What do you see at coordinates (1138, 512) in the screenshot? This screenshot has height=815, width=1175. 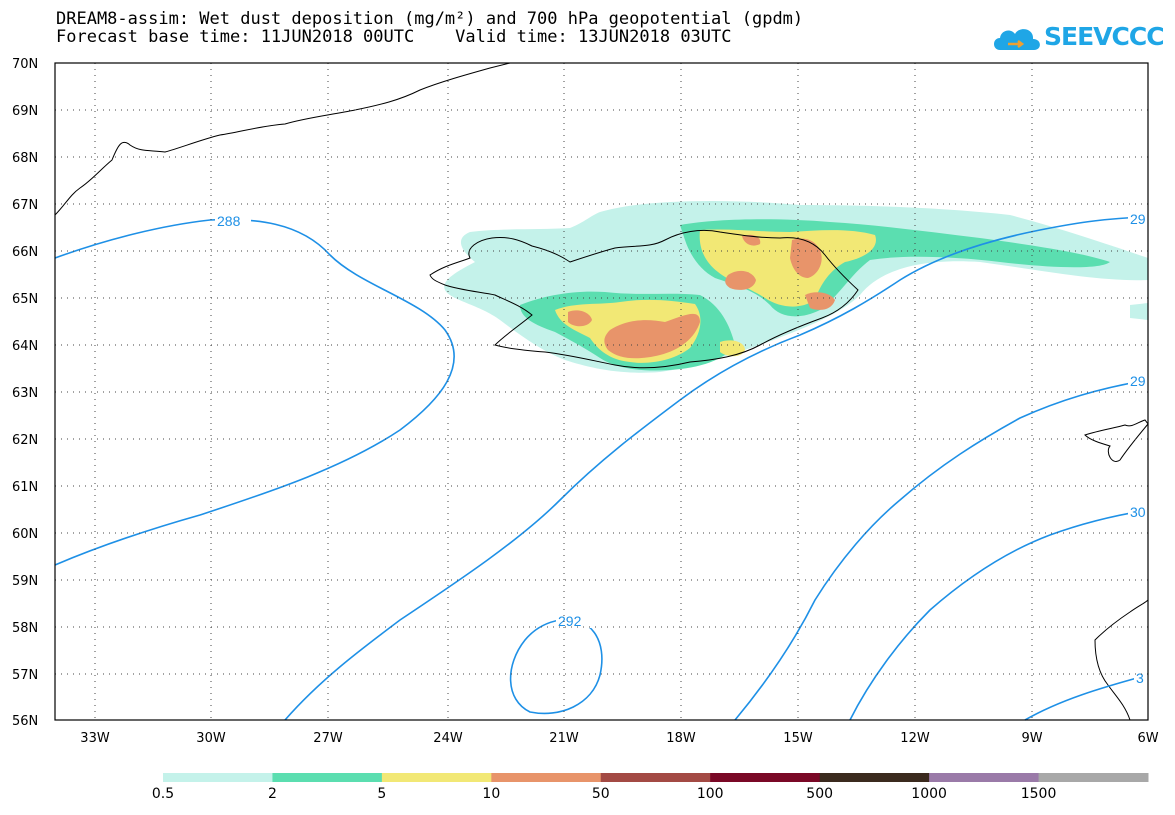 I see `contour-label-east-3: 30` at bounding box center [1138, 512].